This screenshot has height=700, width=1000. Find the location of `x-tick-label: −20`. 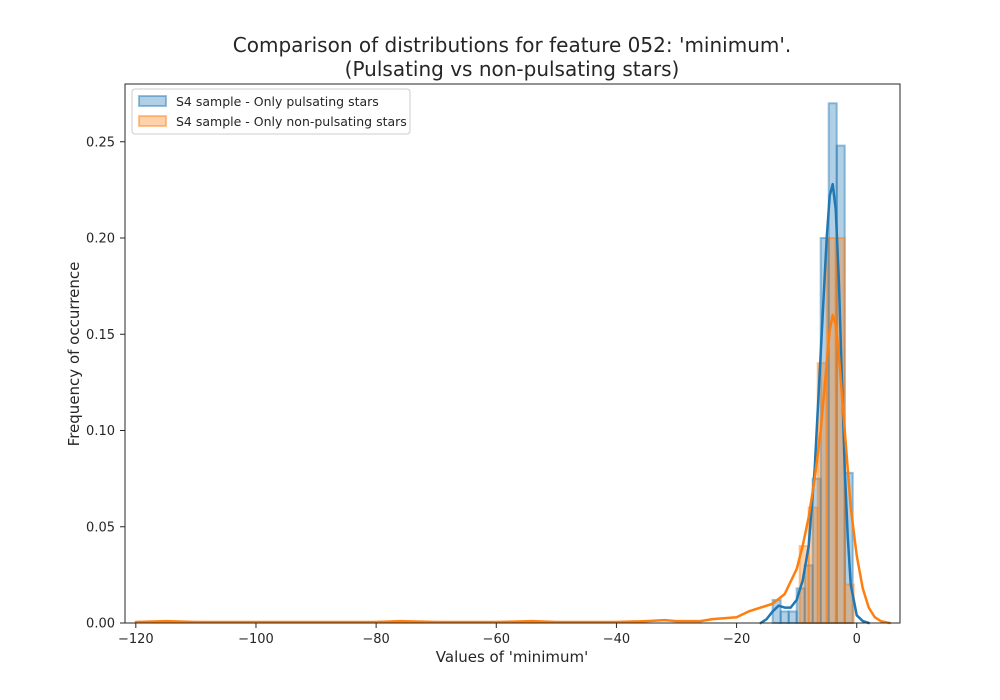

x-tick-label: −20 is located at coordinates (736, 639).